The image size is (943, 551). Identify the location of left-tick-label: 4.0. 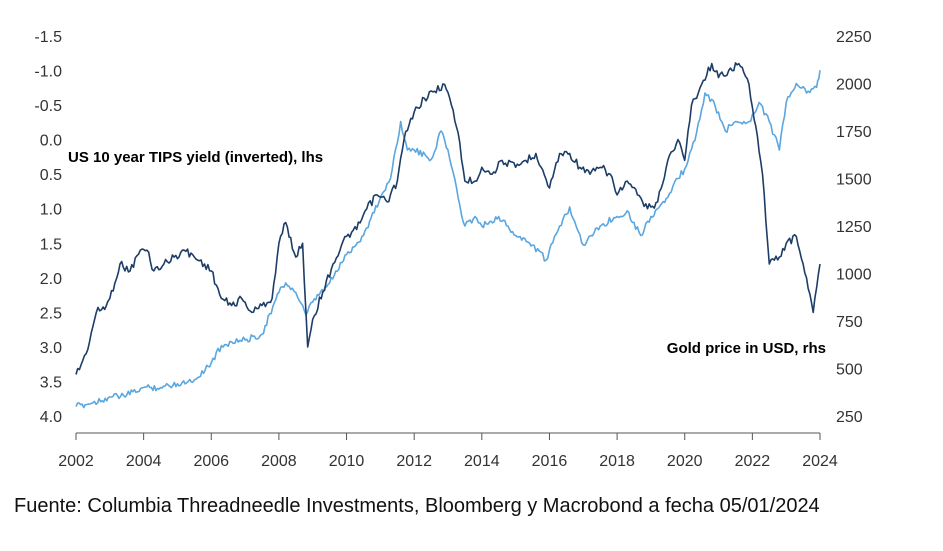
(51, 417).